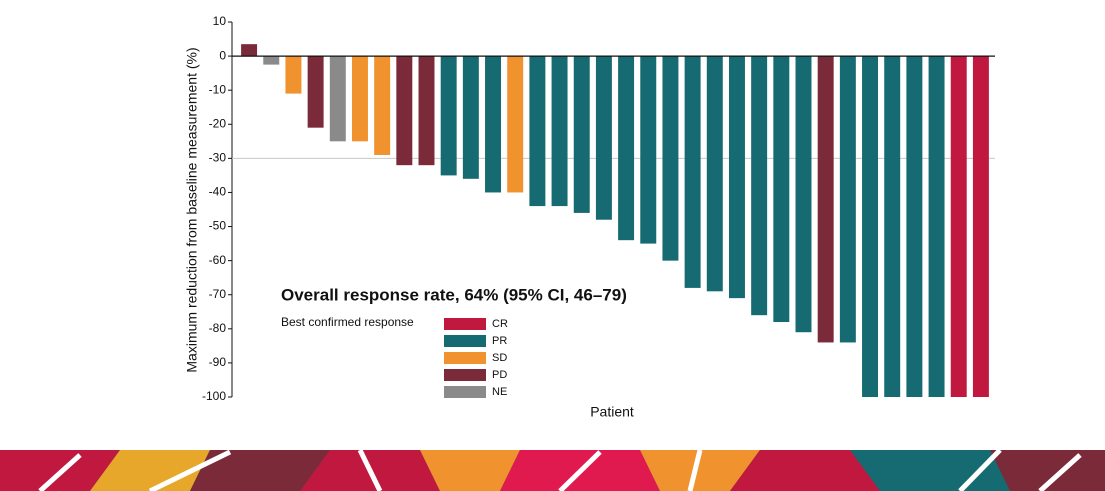 This screenshot has height=491, width=1105. Describe the element at coordinates (499, 341) in the screenshot. I see `legend-label: PR` at that location.